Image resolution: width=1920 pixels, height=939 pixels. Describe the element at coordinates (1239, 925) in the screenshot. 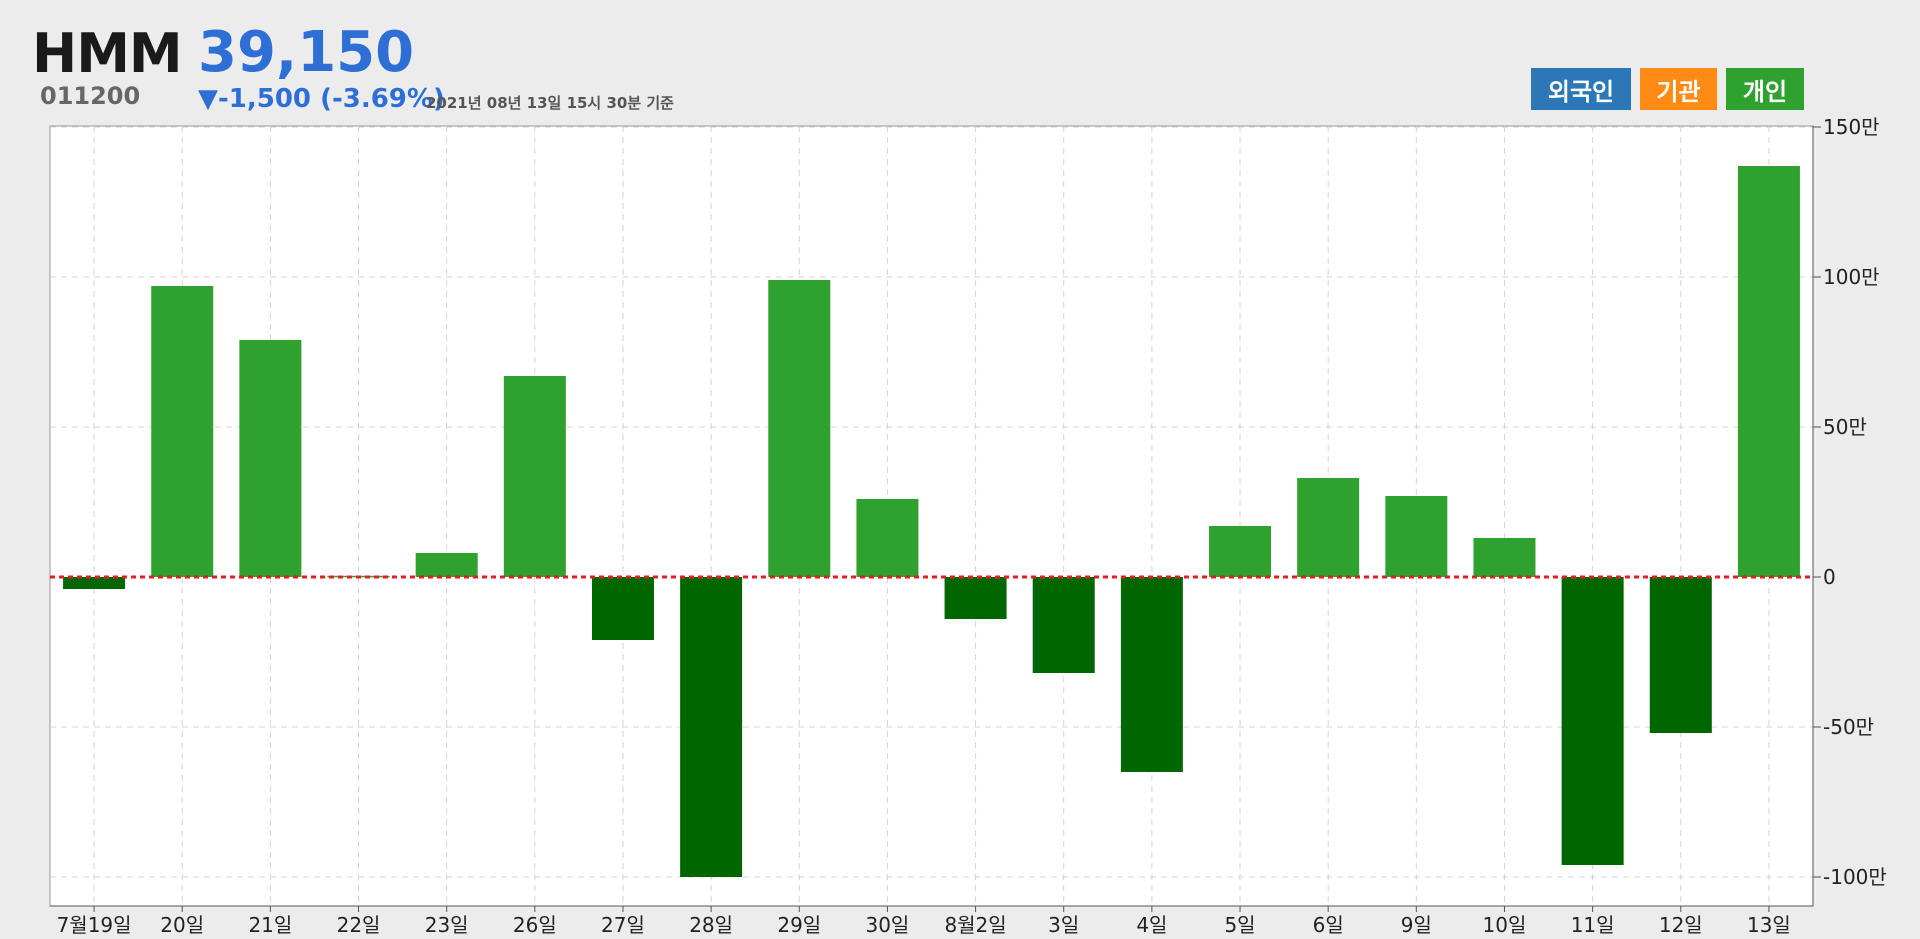

I see `x-tick-label: 5일` at that location.